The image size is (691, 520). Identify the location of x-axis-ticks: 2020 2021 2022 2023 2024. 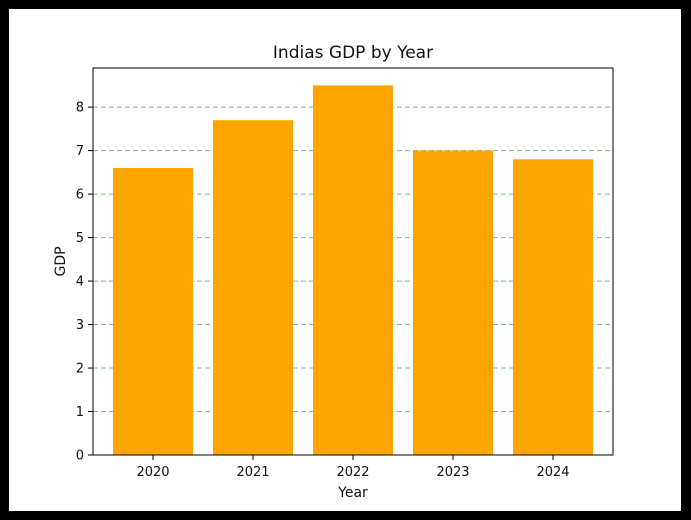
(353, 467).